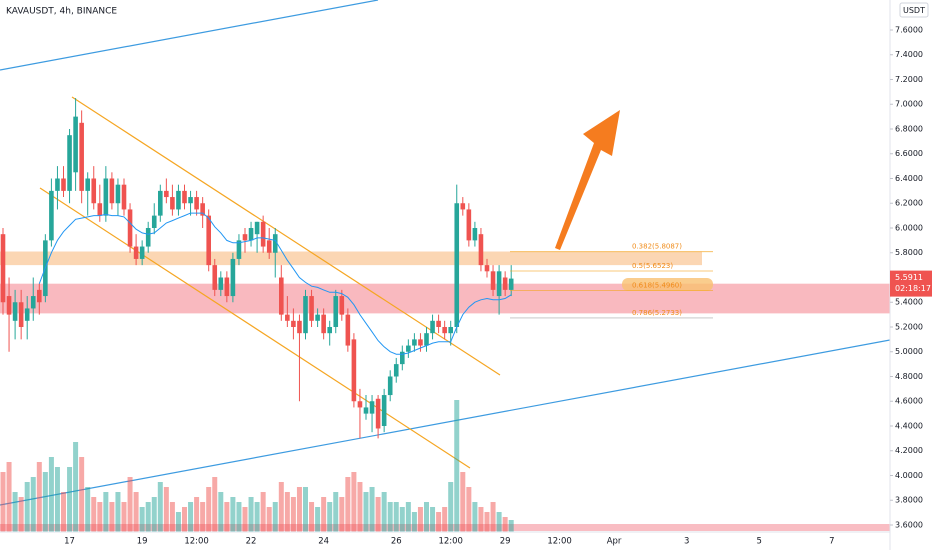 The width and height of the screenshot is (932, 550). Describe the element at coordinates (914, 10) in the screenshot. I see `currency-box` at that location.